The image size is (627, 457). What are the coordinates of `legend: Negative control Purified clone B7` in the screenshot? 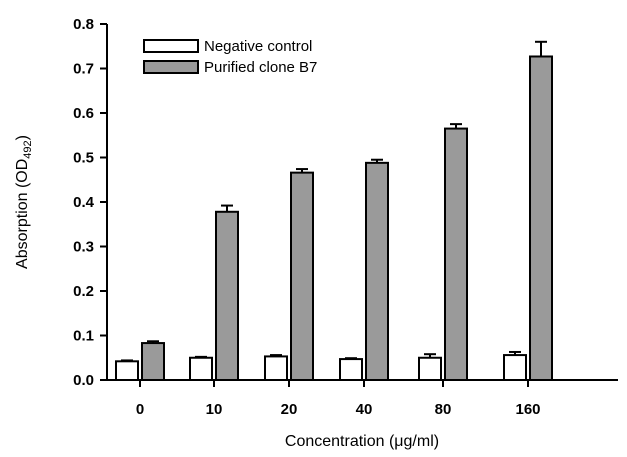 It's located at (230, 57).